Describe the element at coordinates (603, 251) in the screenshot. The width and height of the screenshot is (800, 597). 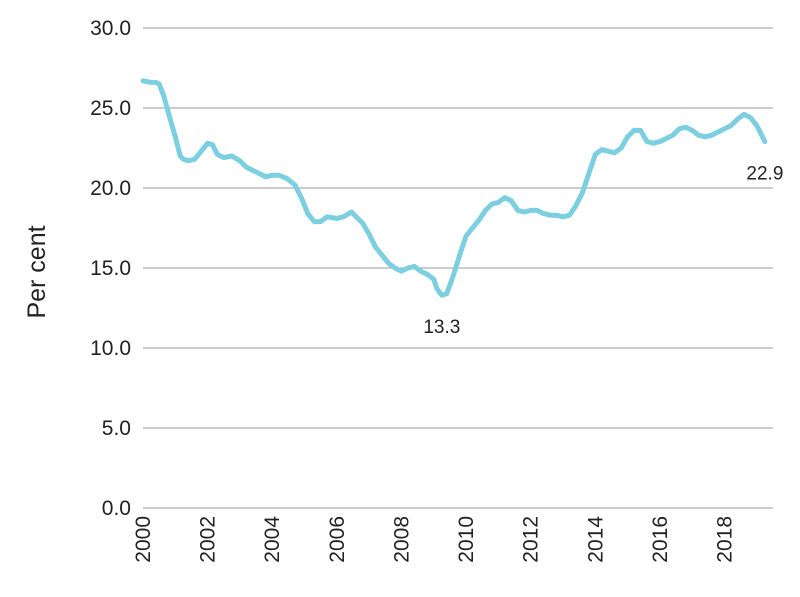
I see `annotations: 13.3 22.9` at that location.